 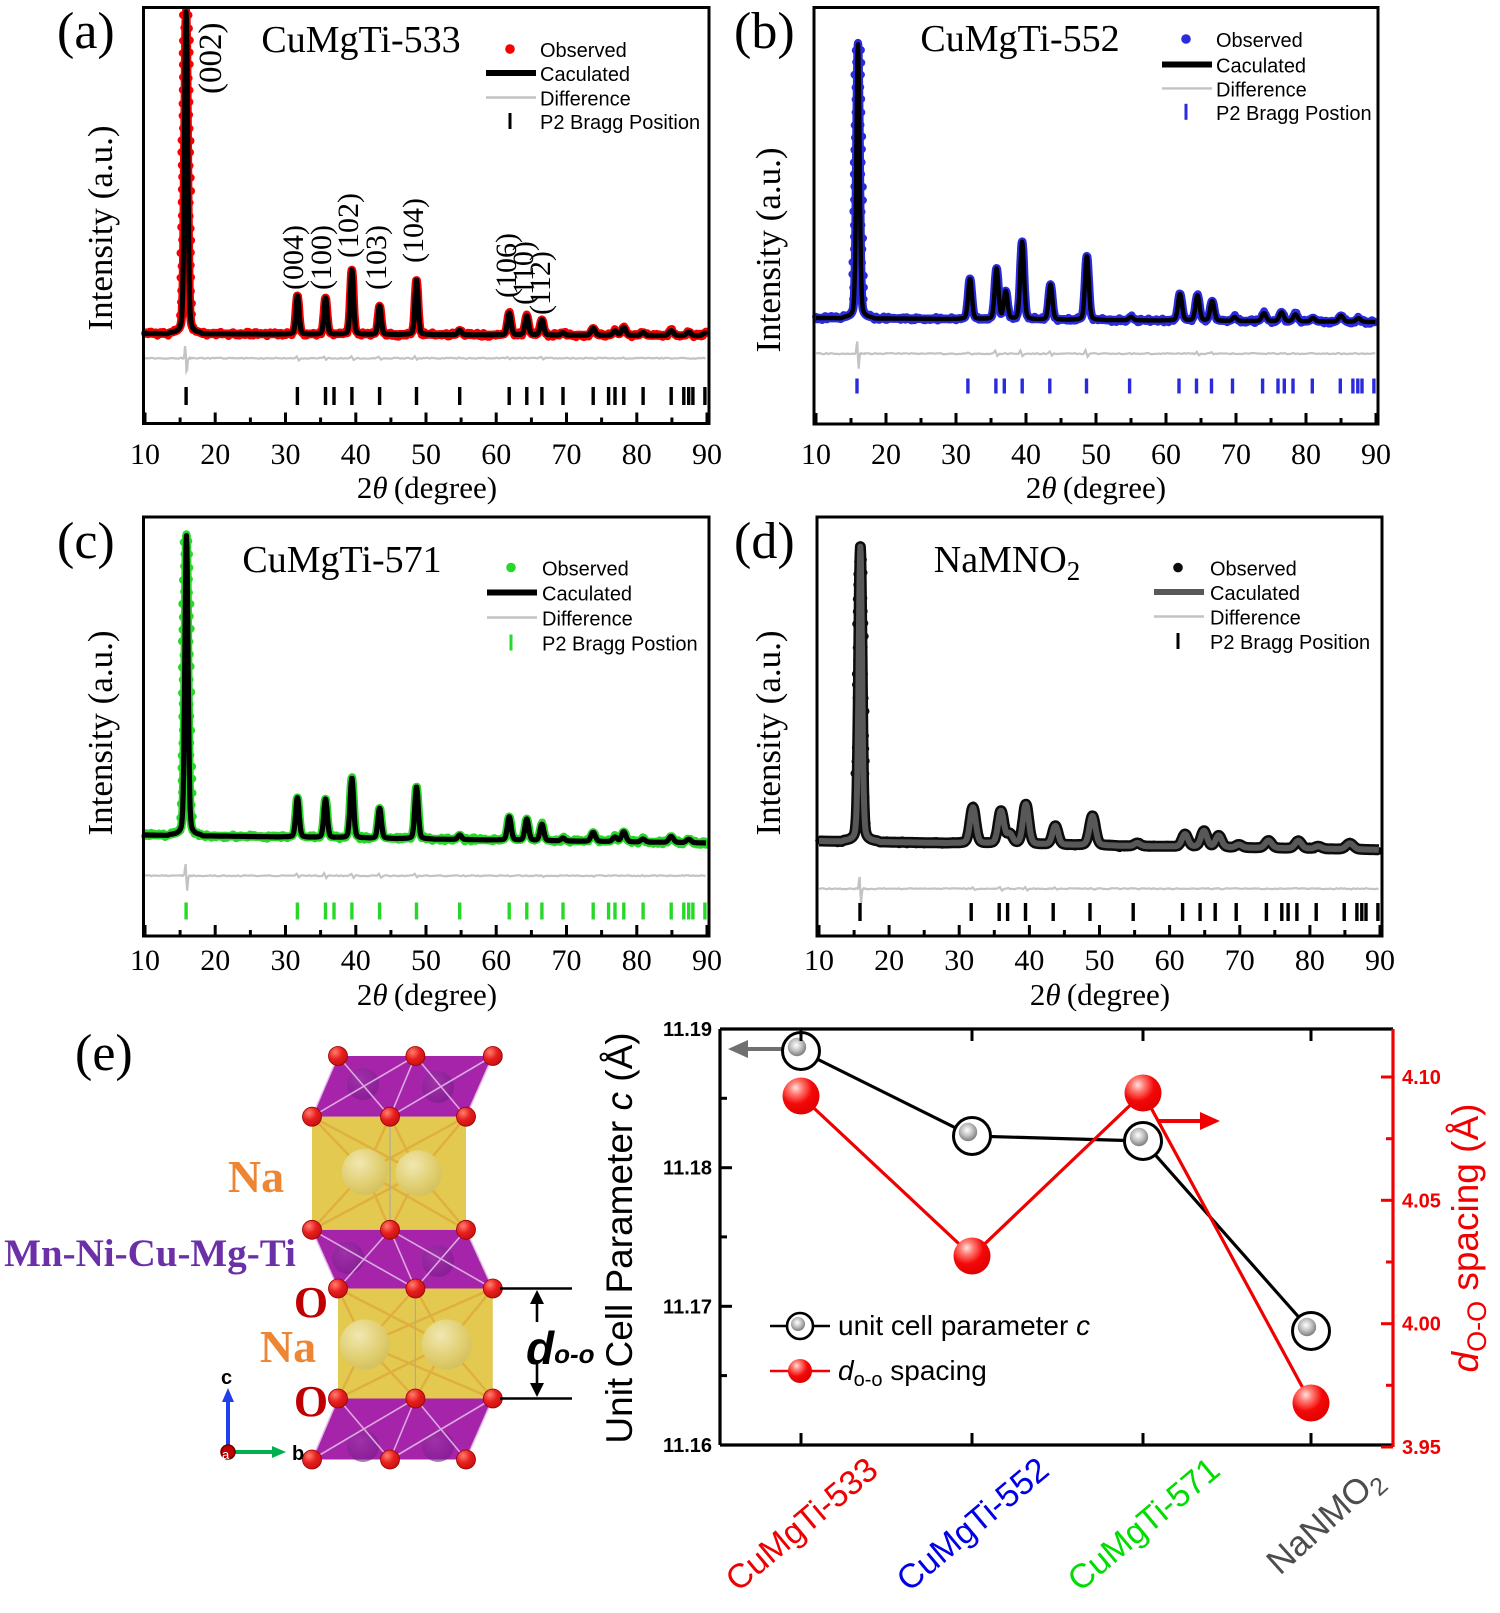 I want to click on svg-text: CuMgTi-533, so click(x=360, y=40).